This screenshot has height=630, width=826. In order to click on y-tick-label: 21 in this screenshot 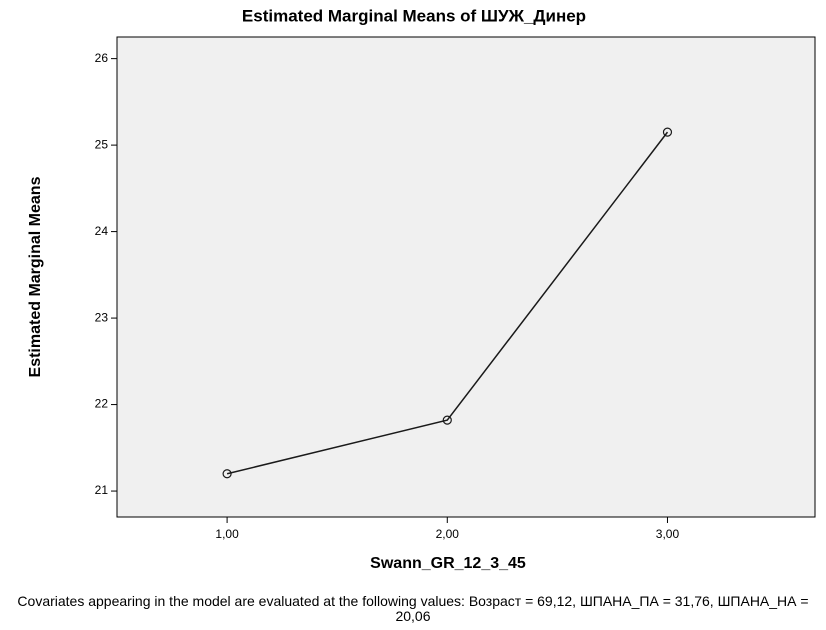, I will do `click(102, 490)`.